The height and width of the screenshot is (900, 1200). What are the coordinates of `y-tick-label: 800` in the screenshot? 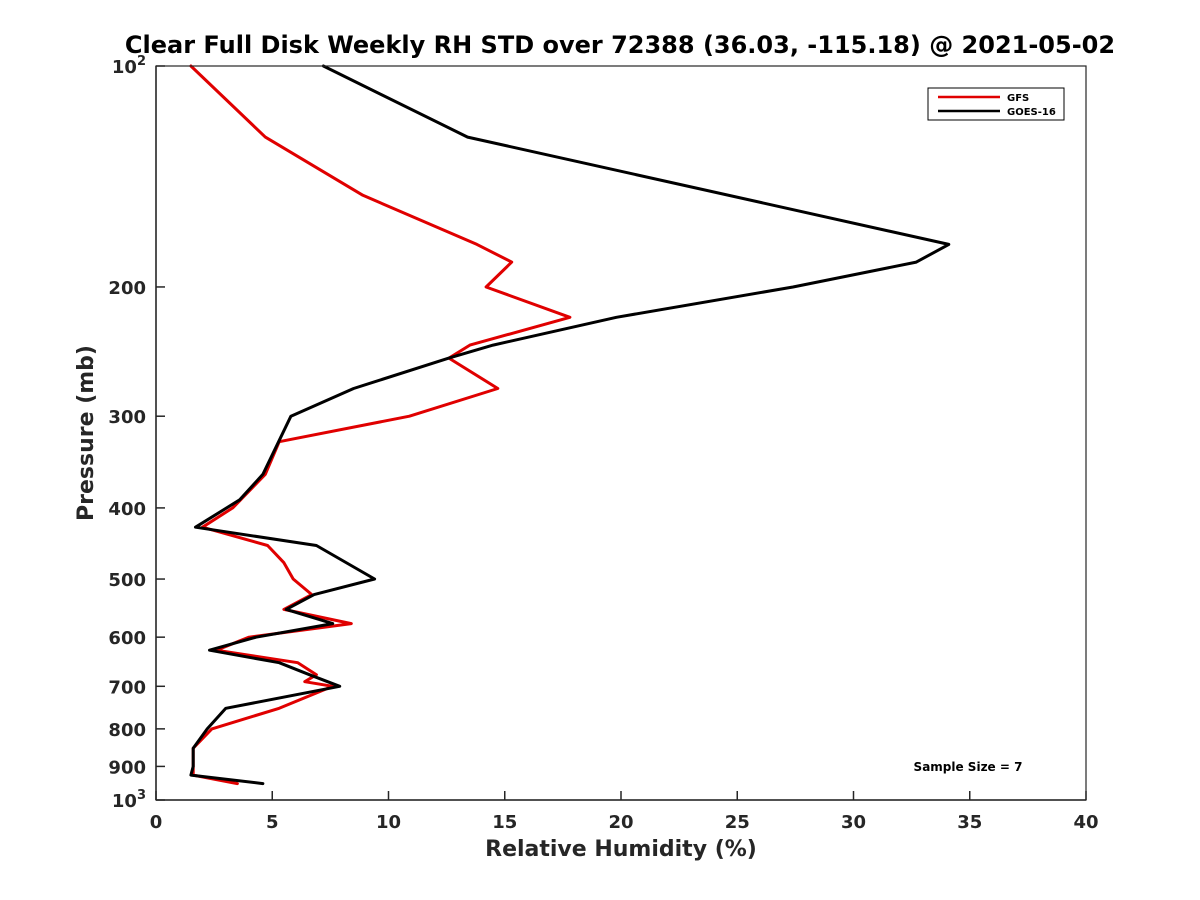 It's located at (127, 730).